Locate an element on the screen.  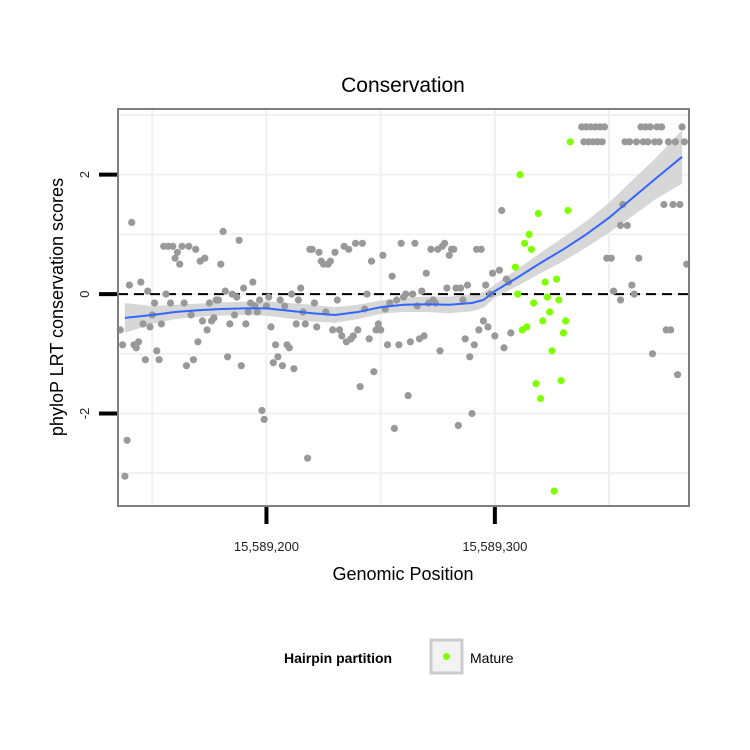
y-tick-label: 0 is located at coordinates (84, 293).